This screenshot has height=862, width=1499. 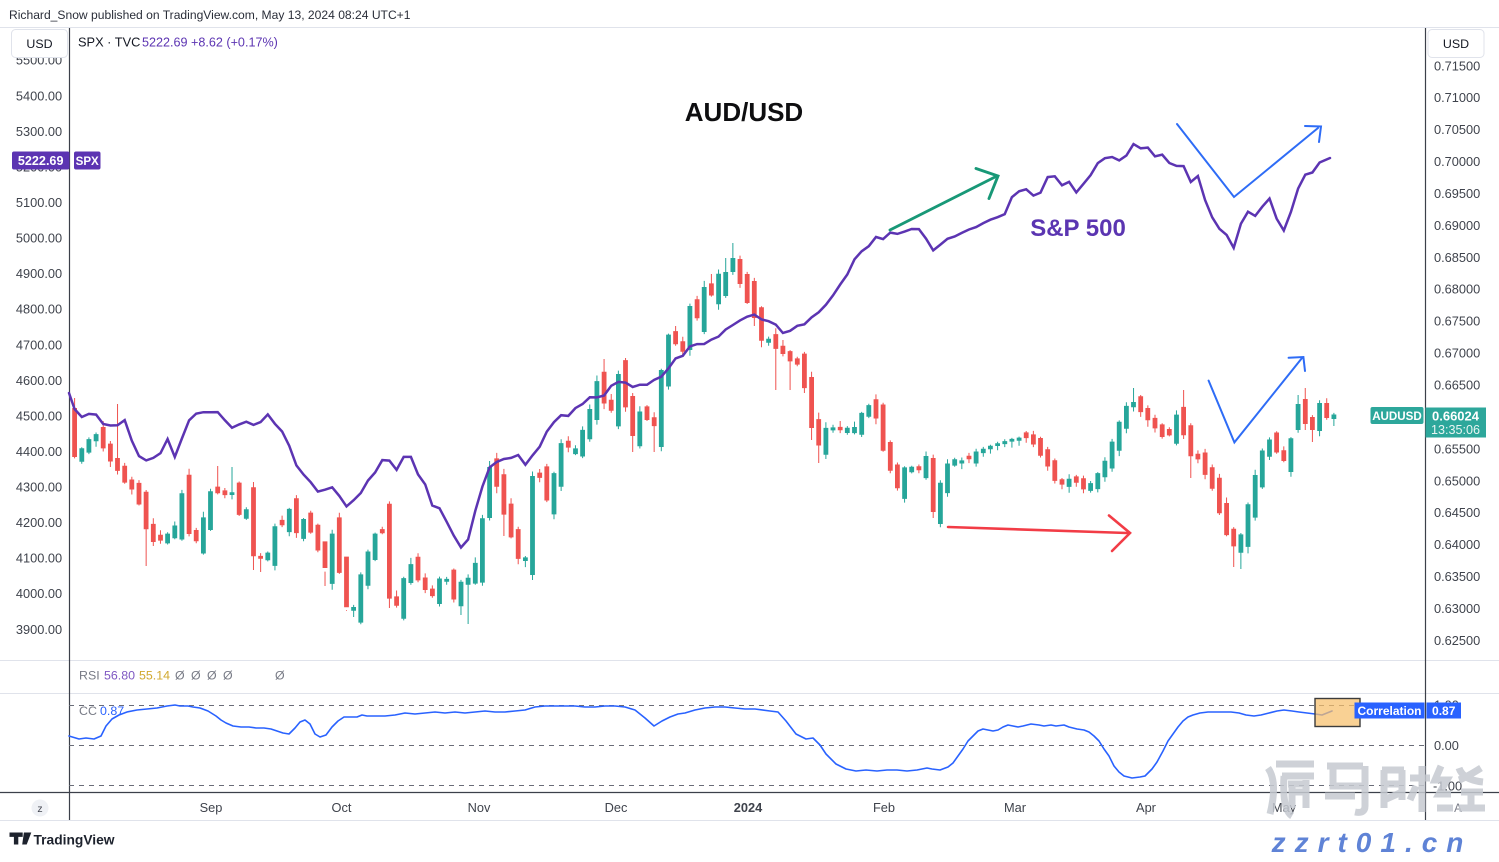 What do you see at coordinates (1457, 129) in the screenshot?
I see `svg-text: 0.70500` at bounding box center [1457, 129].